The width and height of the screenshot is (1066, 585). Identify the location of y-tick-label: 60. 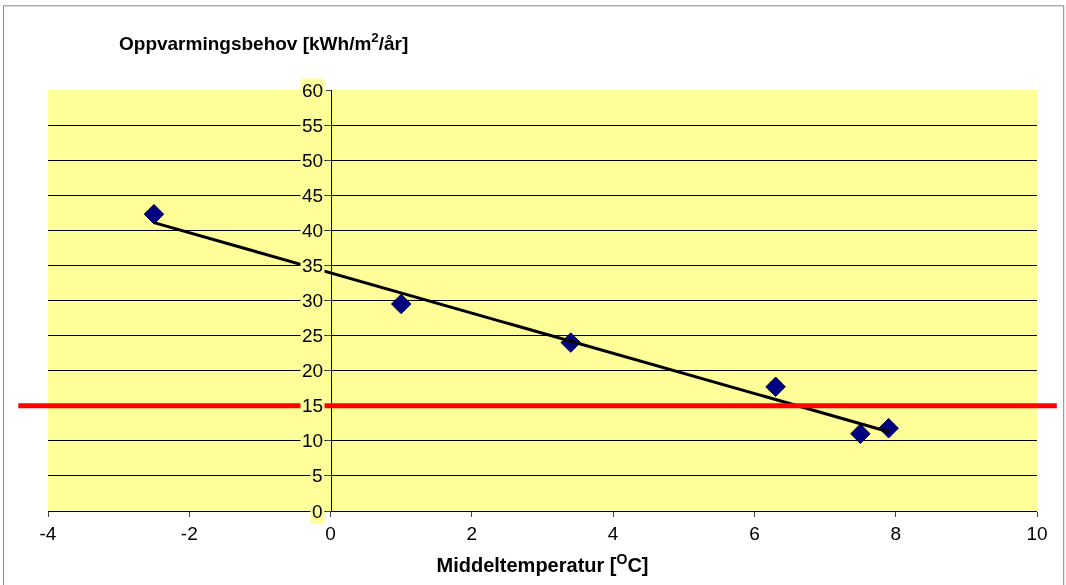
(313, 90).